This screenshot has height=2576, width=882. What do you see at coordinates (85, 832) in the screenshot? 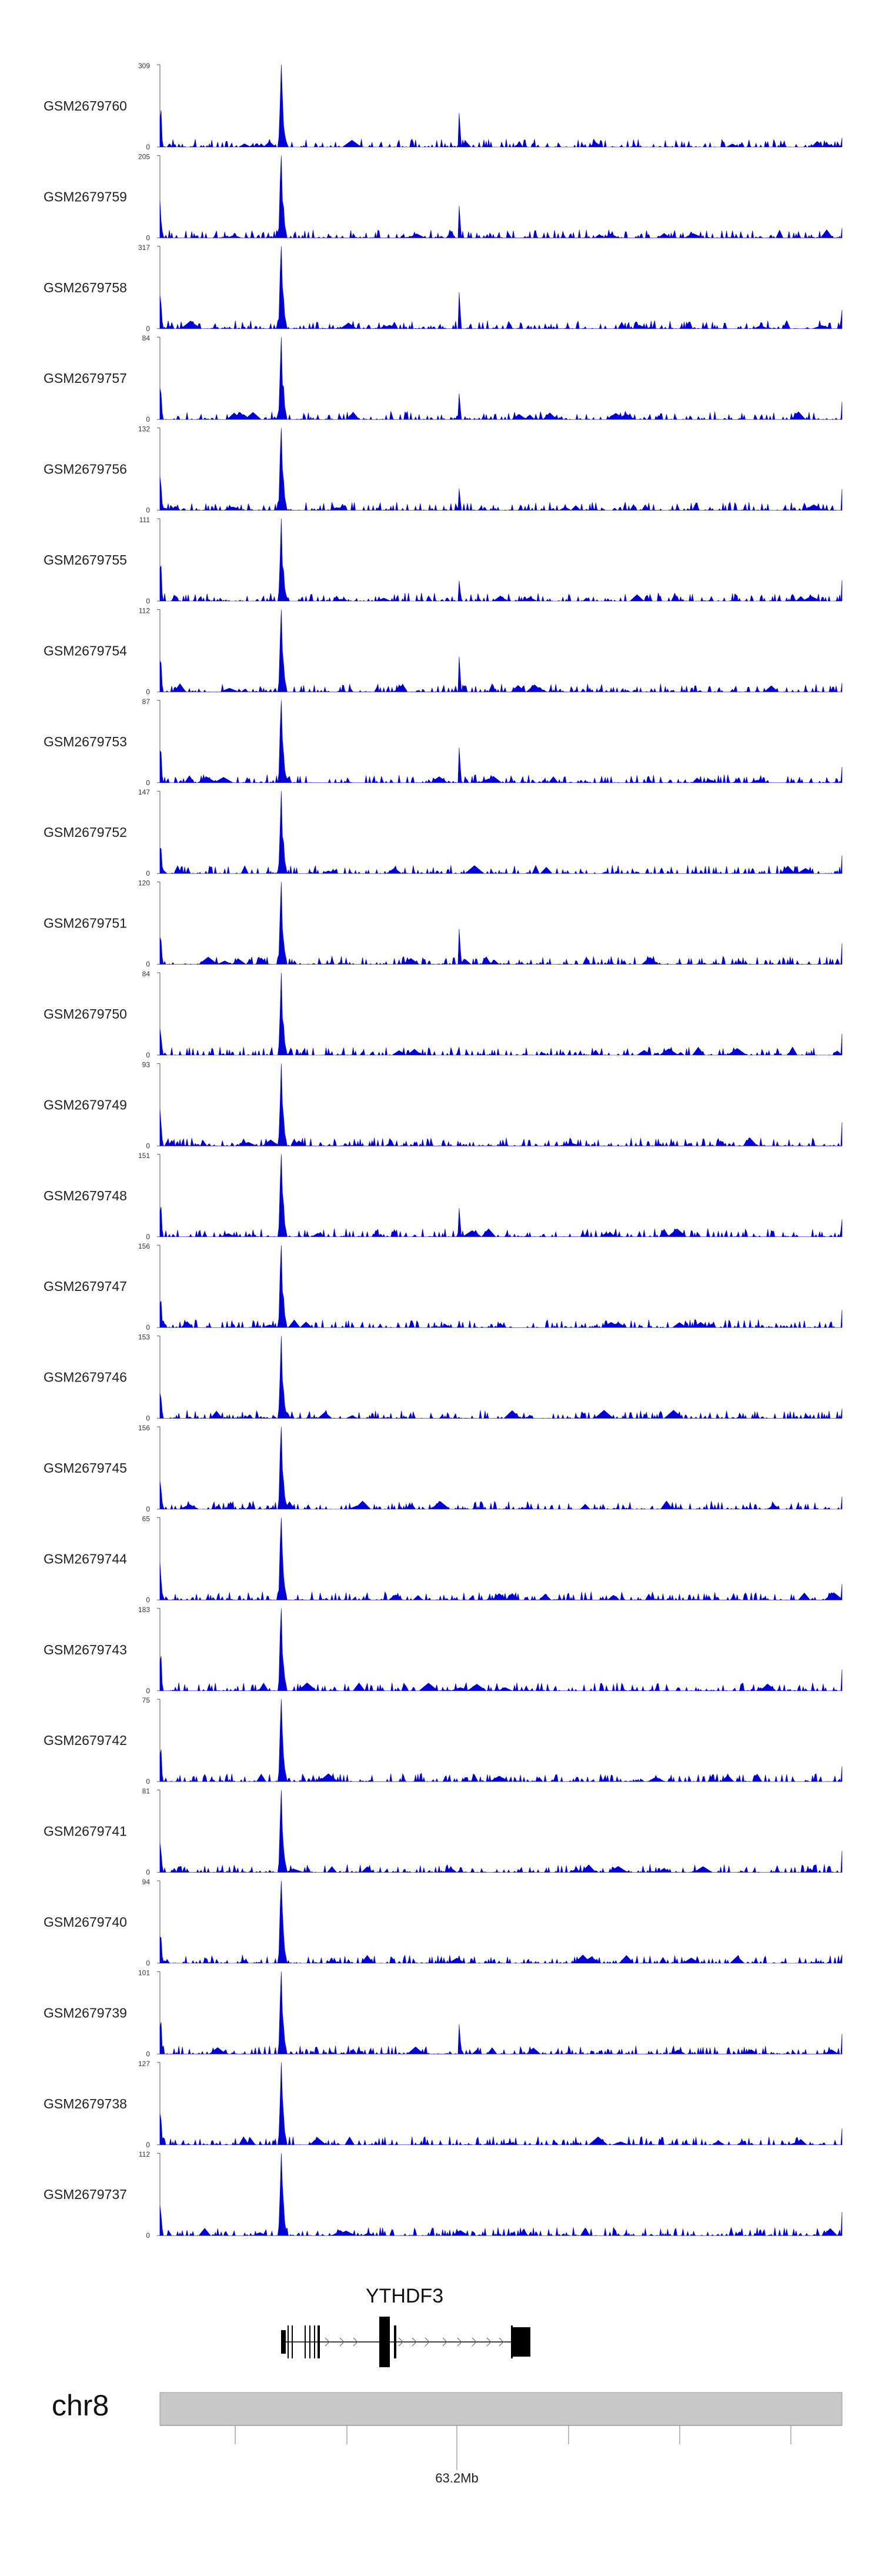
I see `track-label: GSM2679752` at bounding box center [85, 832].